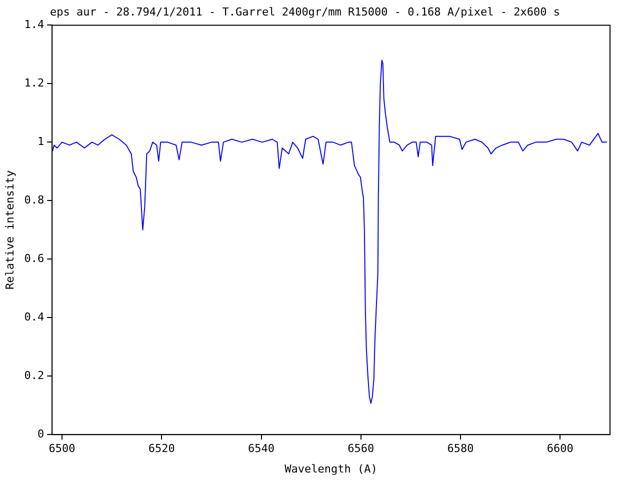  I want to click on x-tick-label: 6540, so click(261, 449).